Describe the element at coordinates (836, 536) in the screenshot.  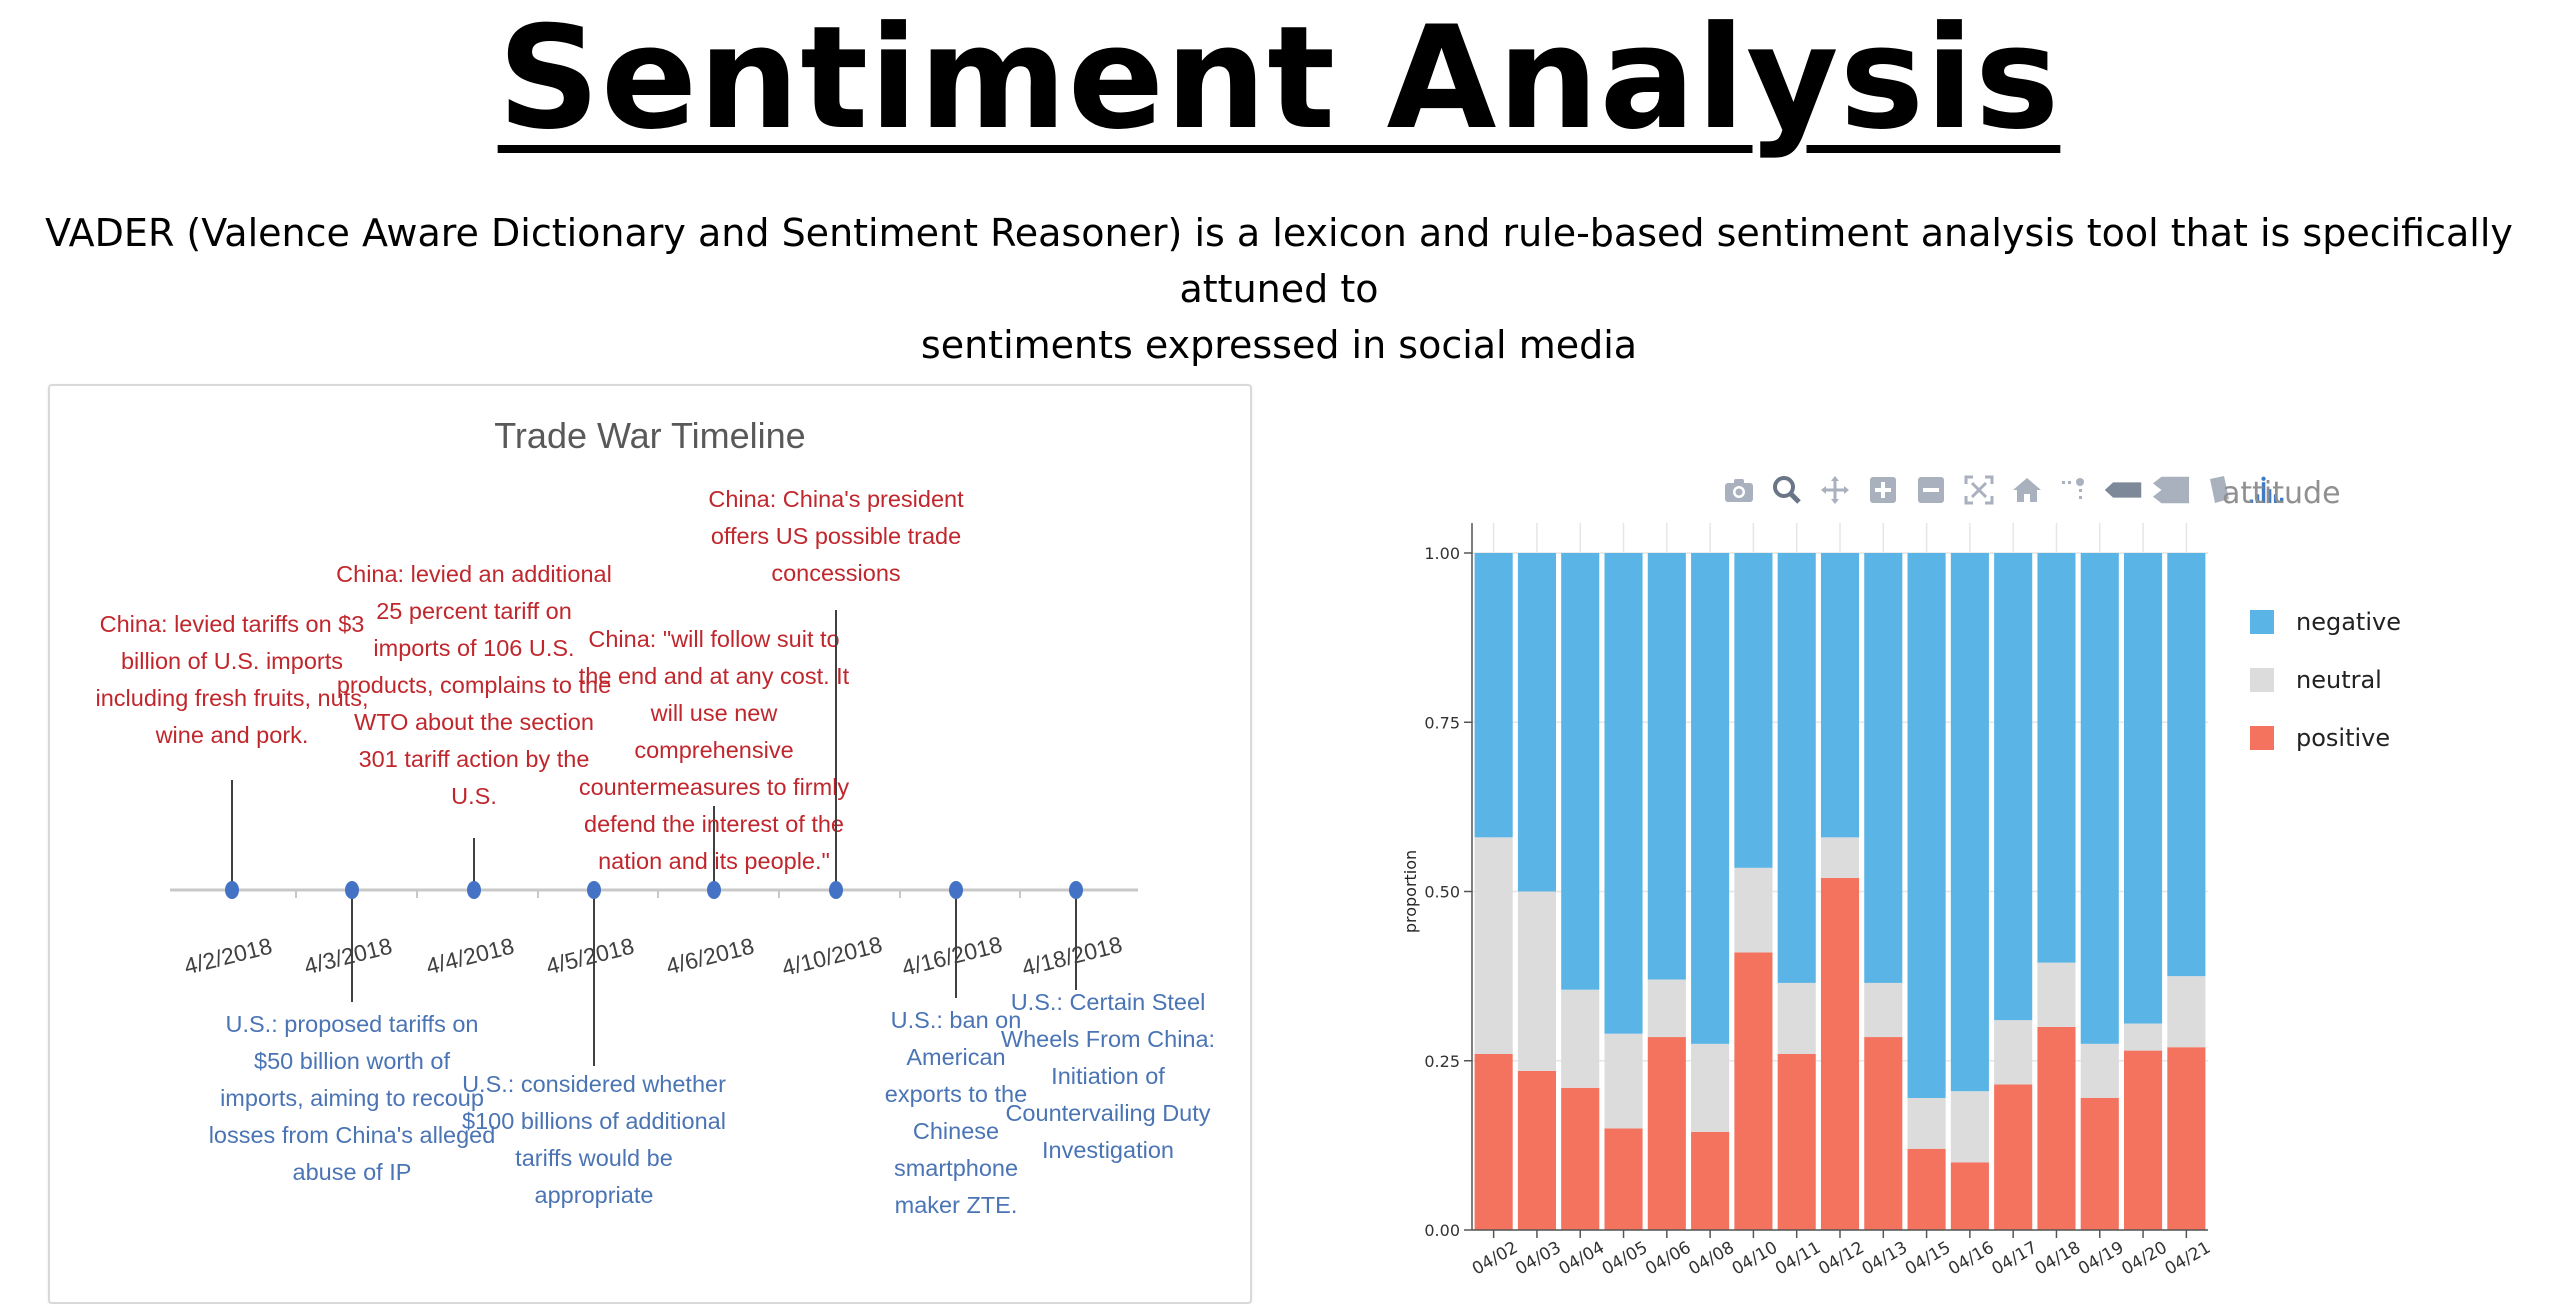
I see `china-event-text: offers US possible trade` at that location.